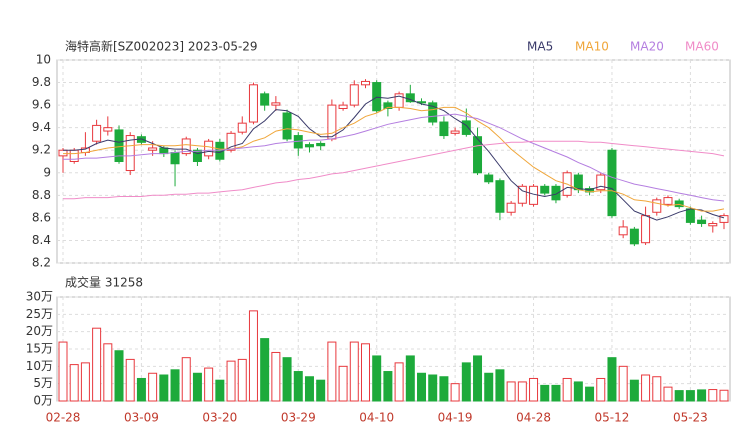  I want to click on volume-tick-label: 5万, so click(43, 383).